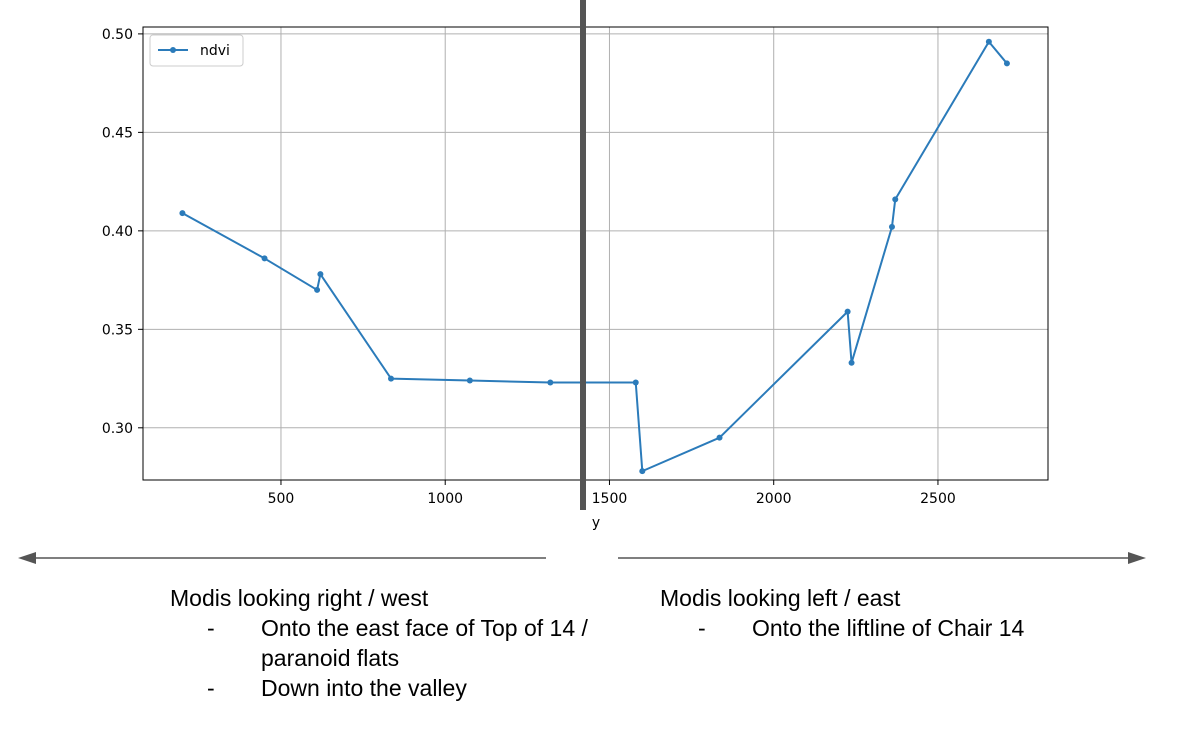 The height and width of the screenshot is (746, 1182). I want to click on y-tick-label: 0.35, so click(117, 330).